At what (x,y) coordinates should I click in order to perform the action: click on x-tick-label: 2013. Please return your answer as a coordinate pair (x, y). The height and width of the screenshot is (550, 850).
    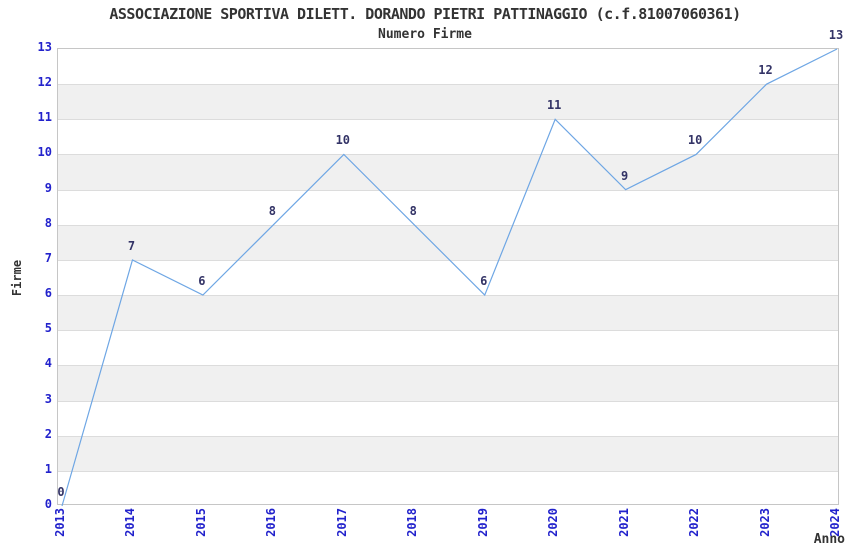
    Looking at the image, I should click on (60, 522).